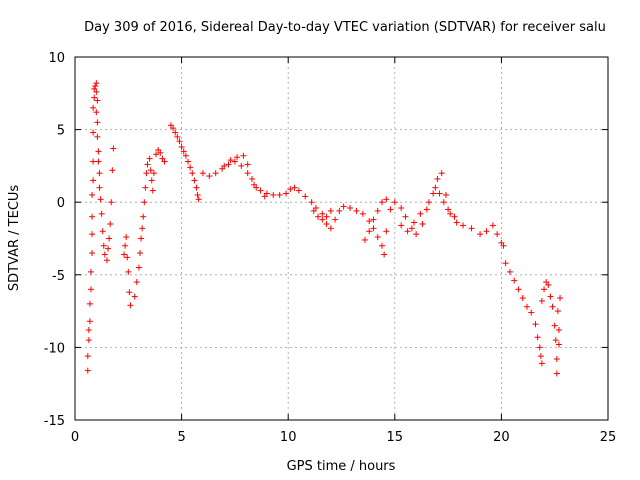 This screenshot has width=640, height=480. I want to click on x-tick-label: 20, so click(501, 437).